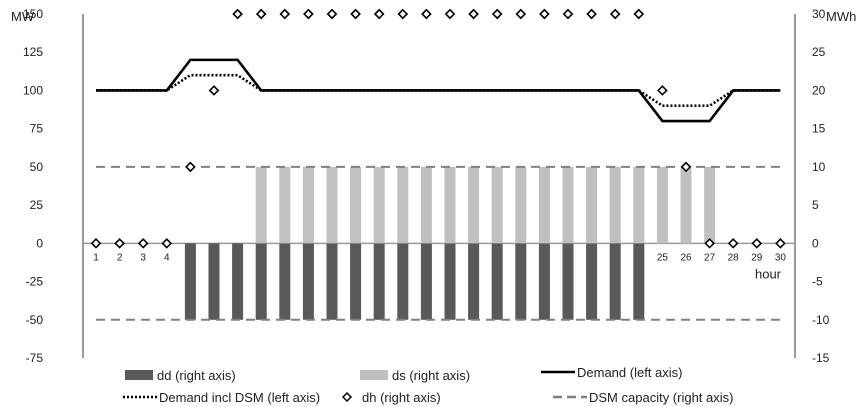 The height and width of the screenshot is (407, 861). What do you see at coordinates (431, 375) in the screenshot?
I see `legend-label: ds (right axis)` at bounding box center [431, 375].